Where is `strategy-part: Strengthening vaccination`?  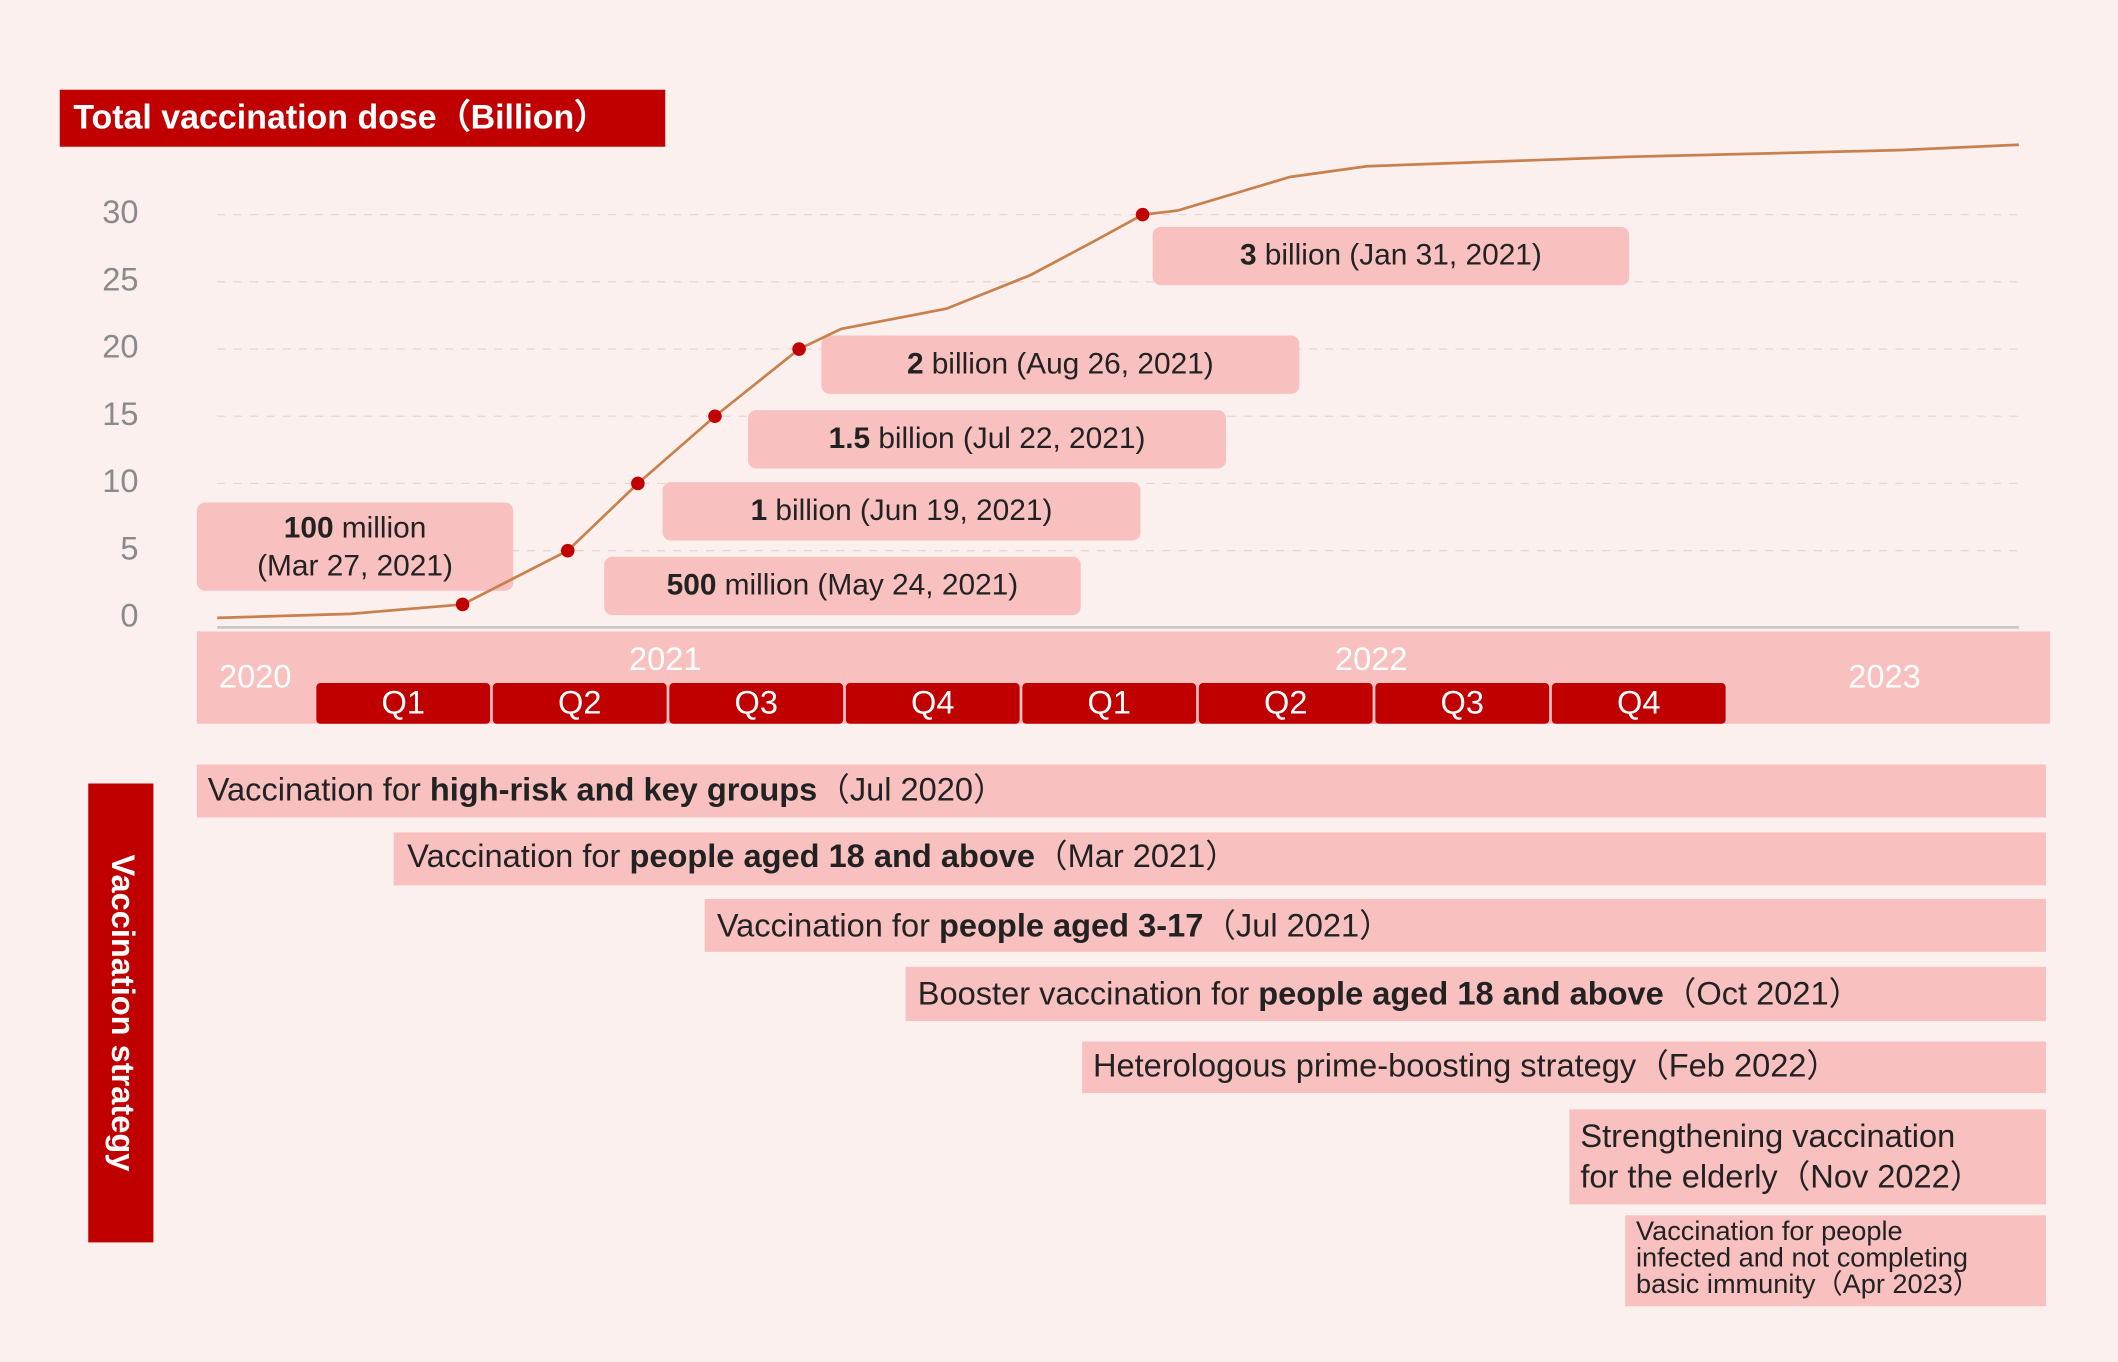 strategy-part: Strengthening vaccination is located at coordinates (1767, 1135).